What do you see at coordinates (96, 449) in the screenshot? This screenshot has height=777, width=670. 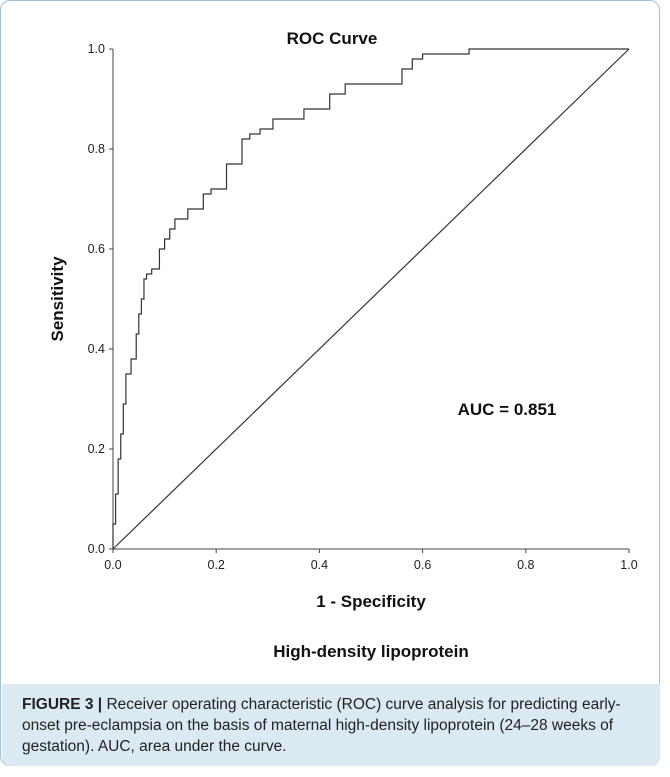 I see `y-tick-label: 0.2` at bounding box center [96, 449].